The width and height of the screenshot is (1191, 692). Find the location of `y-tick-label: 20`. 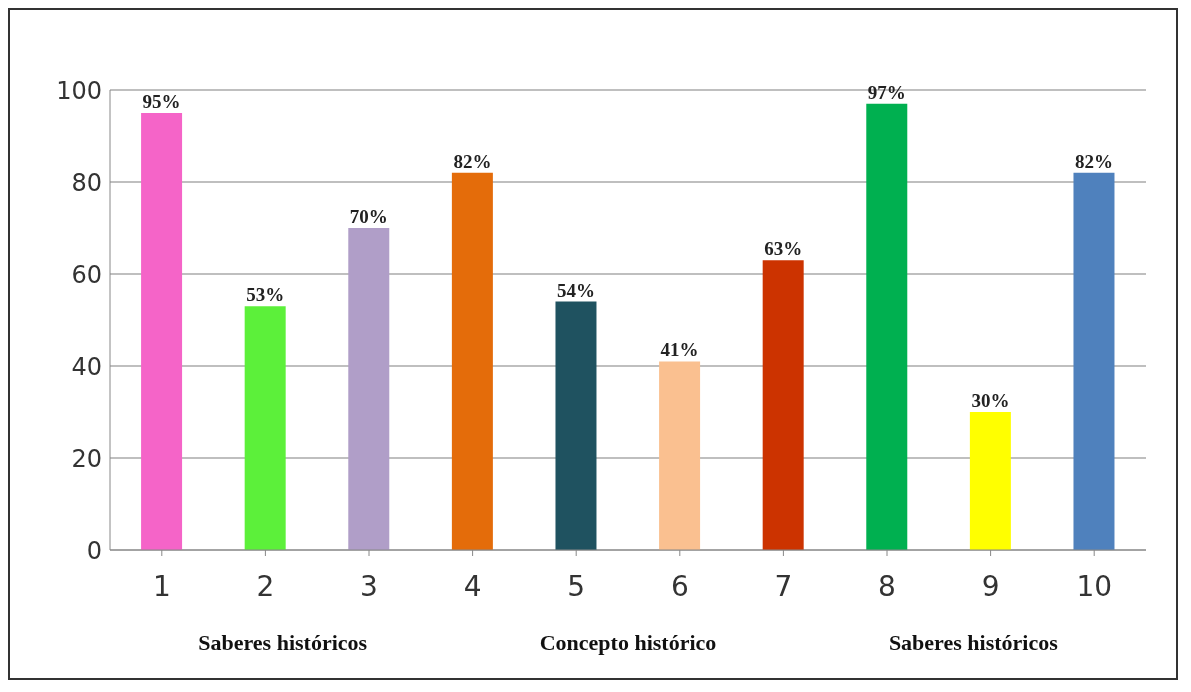

y-tick-label: 20 is located at coordinates (86, 458).